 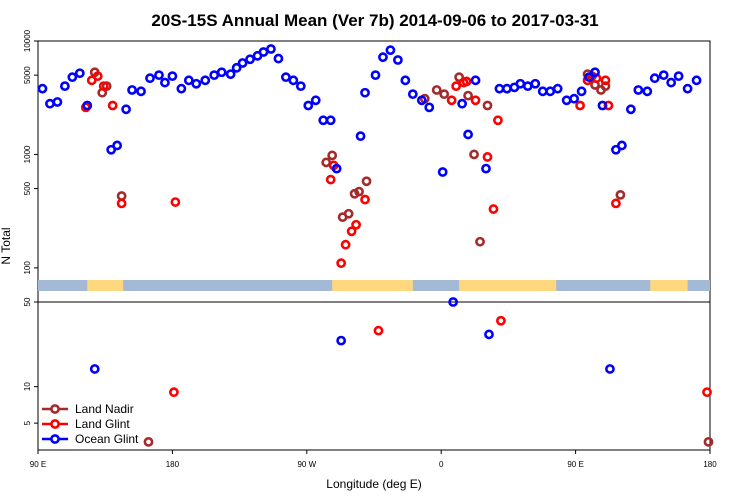 What do you see at coordinates (441, 464) in the screenshot?
I see `x-tick-label: 0` at bounding box center [441, 464].